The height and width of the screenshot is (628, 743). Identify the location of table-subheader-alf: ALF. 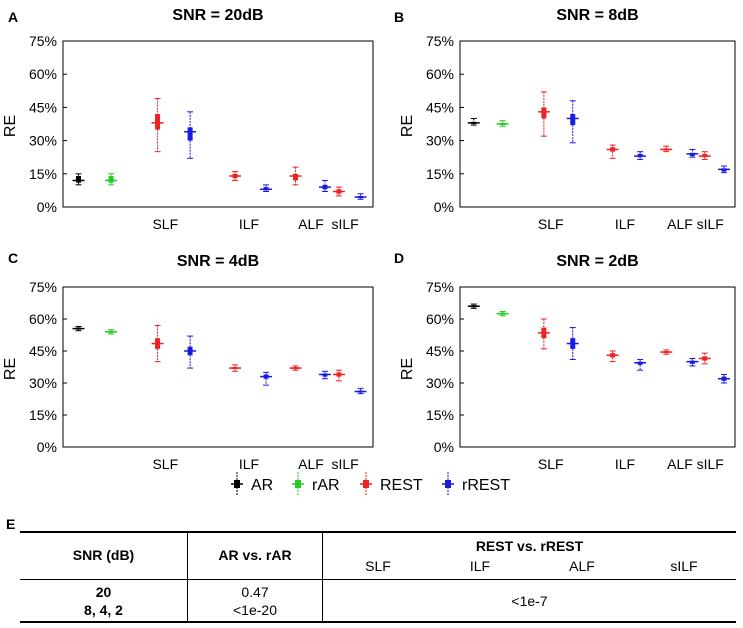
(582, 566).